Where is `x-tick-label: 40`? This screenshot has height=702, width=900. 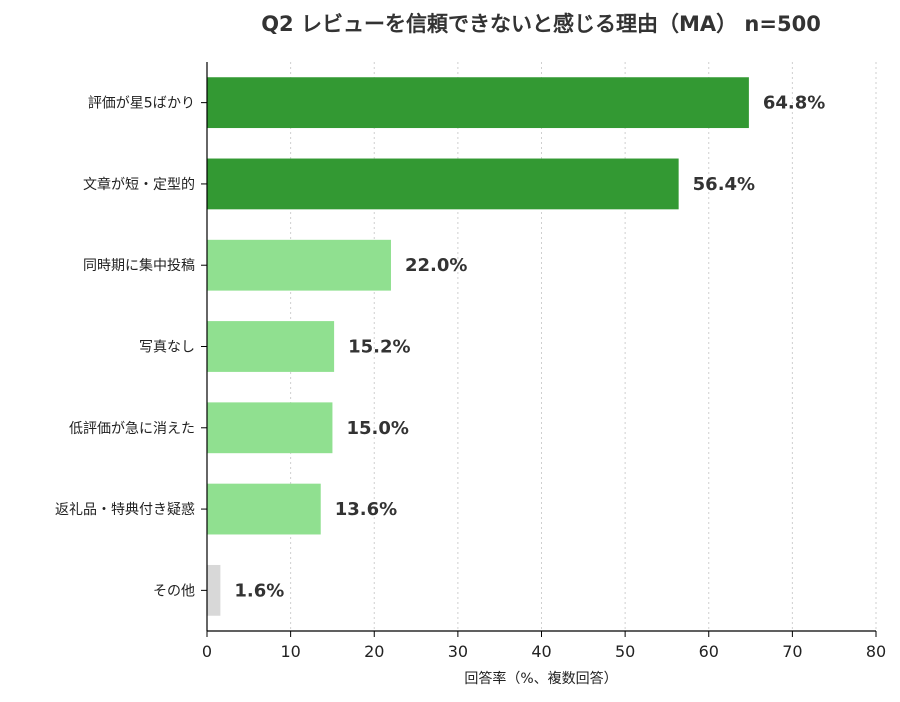
x-tick-label: 40 is located at coordinates (541, 651).